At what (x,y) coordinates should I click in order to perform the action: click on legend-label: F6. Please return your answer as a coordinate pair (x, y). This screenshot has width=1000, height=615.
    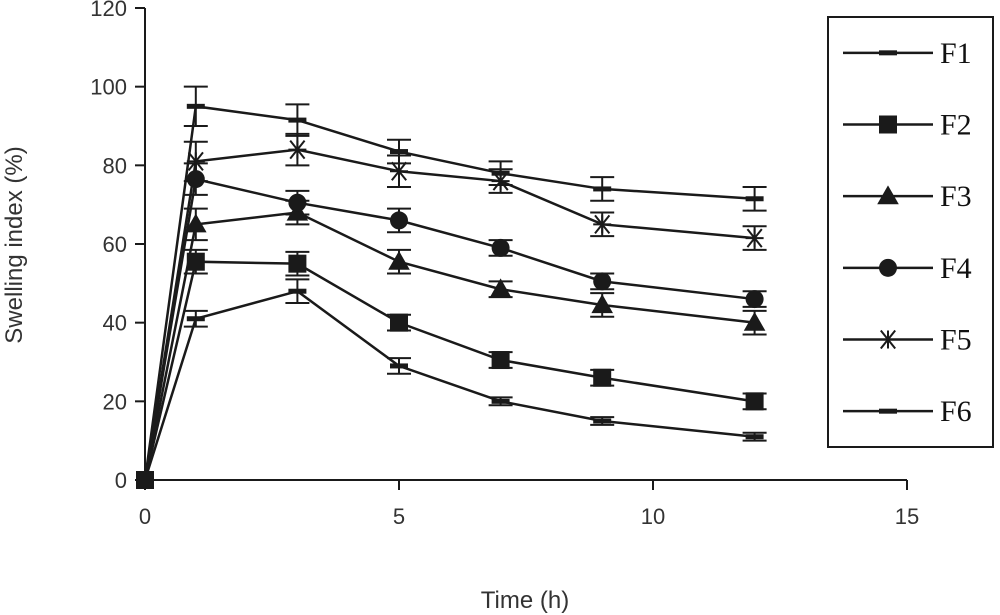
    Looking at the image, I should click on (956, 411).